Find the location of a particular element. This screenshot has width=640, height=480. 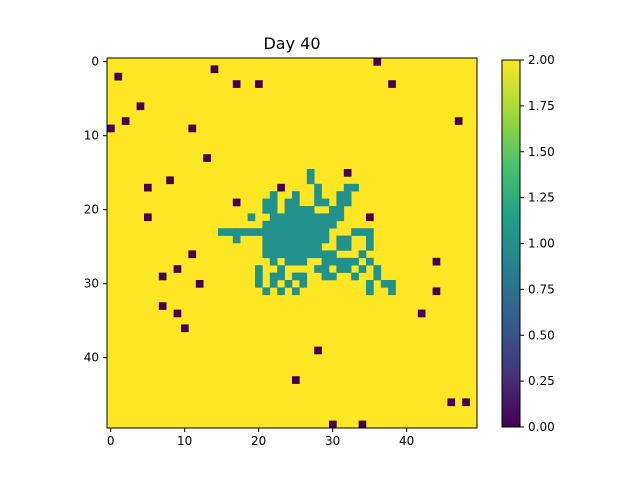

colorbar-tick-label: 1.25 is located at coordinates (541, 198).